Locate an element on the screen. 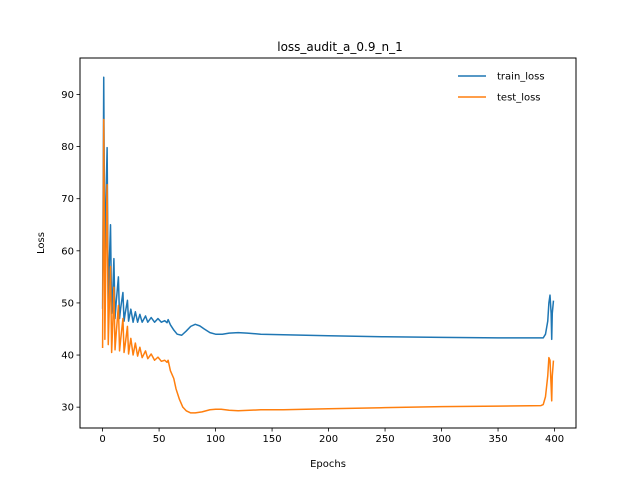  x-tick-label: 250 is located at coordinates (385, 439).